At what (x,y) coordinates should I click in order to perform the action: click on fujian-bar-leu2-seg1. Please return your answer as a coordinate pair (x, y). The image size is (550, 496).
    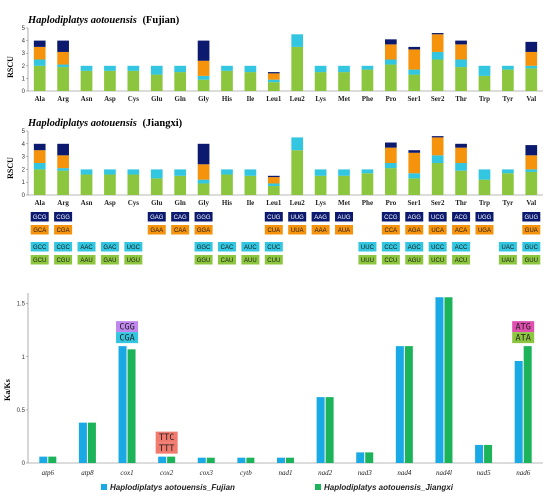
    Looking at the image, I should click on (297, 68).